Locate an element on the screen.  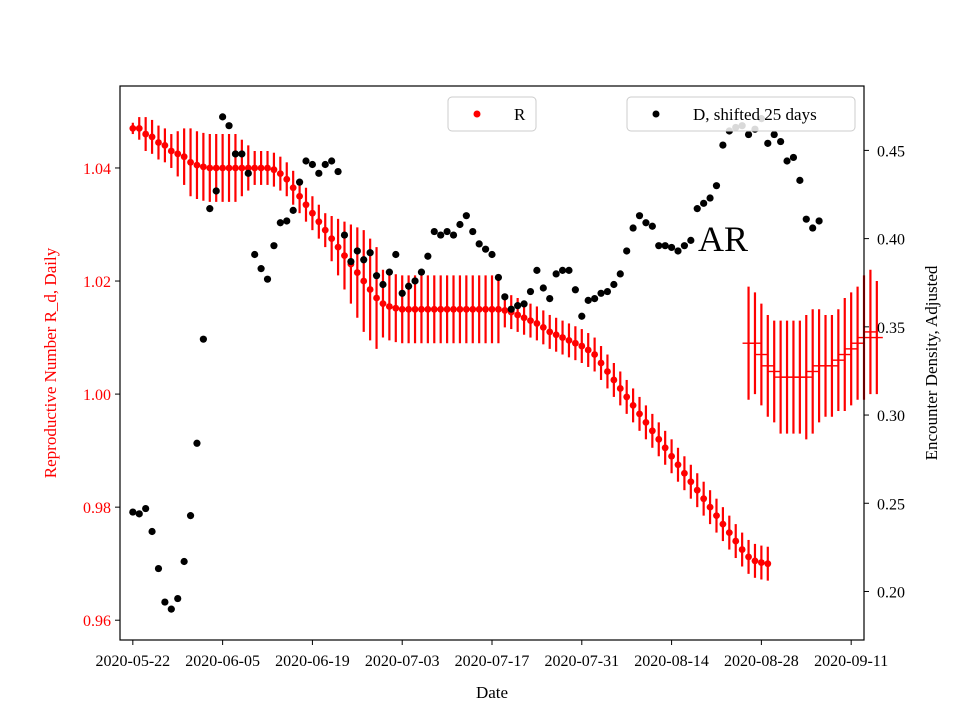
x-axis-label: Date is located at coordinates (492, 692).